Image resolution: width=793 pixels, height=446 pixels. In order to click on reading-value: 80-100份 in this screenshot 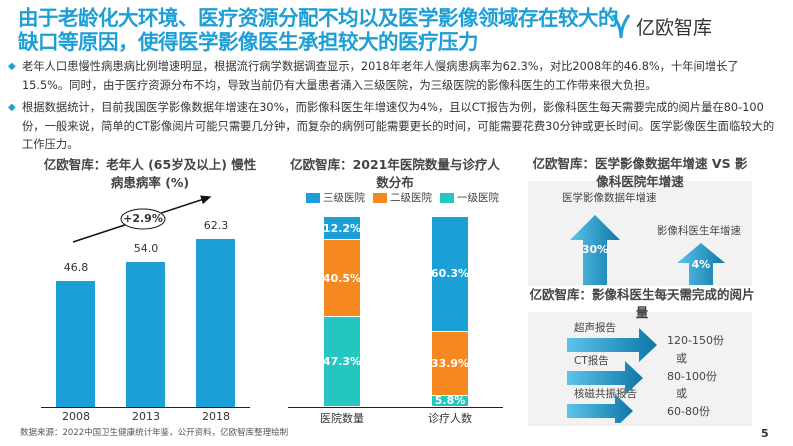, I will do `click(692, 376)`.